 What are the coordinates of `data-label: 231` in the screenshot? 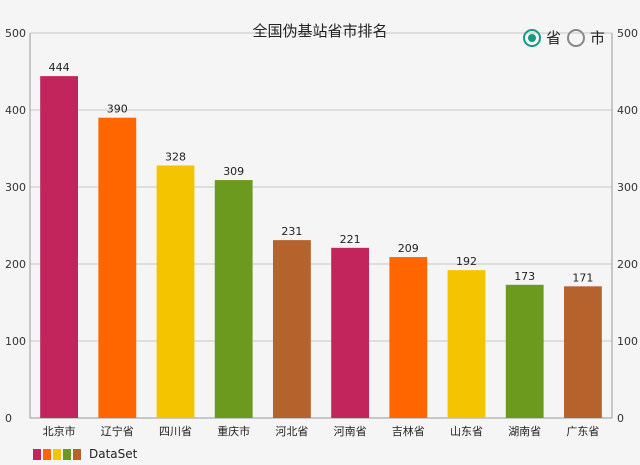 It's located at (291, 231).